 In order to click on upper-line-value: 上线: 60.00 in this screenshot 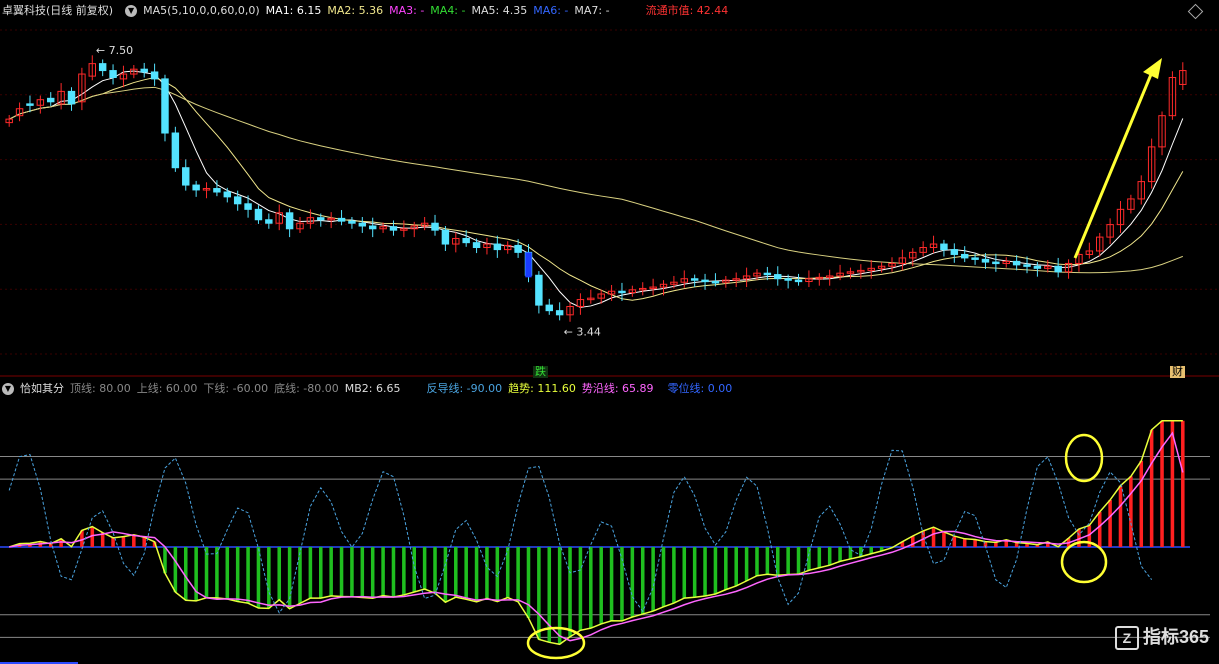, I will do `click(167, 388)`.